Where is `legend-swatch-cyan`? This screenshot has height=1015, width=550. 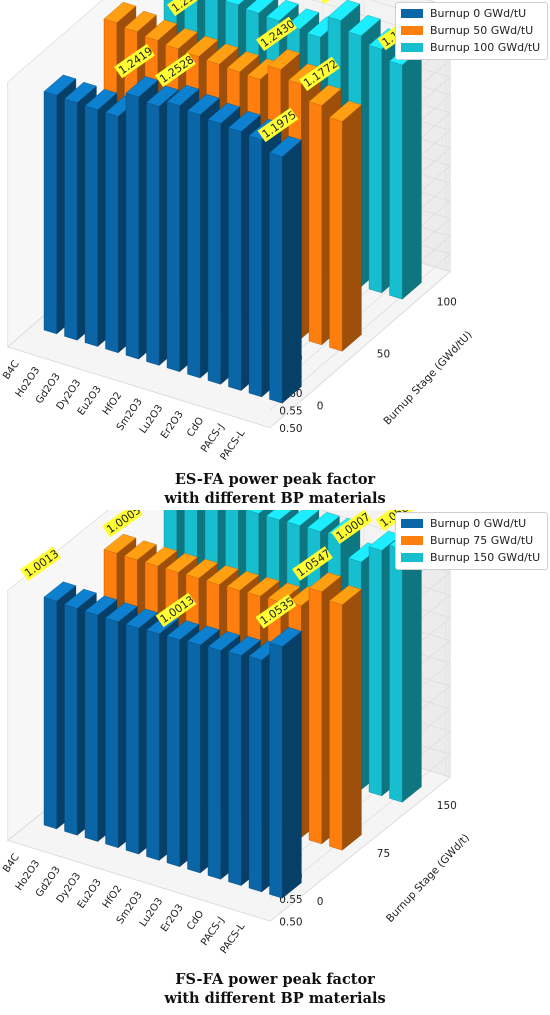 legend-swatch-cyan is located at coordinates (412, 557).